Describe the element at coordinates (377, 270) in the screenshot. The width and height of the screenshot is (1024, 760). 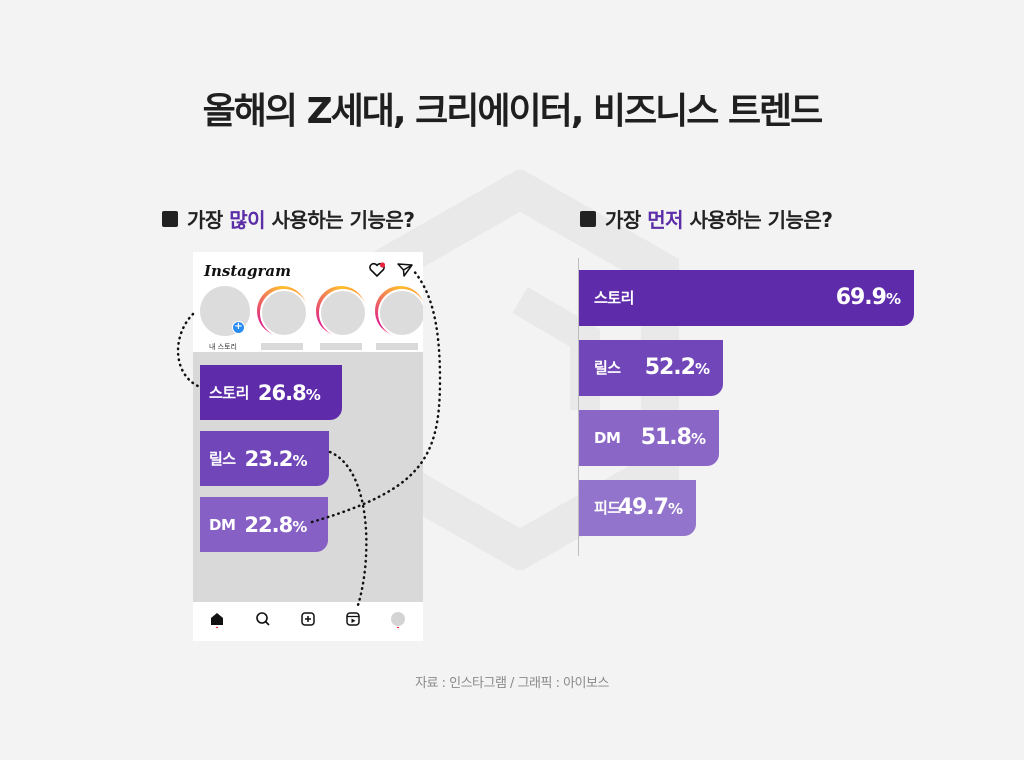
I see `heart-icon` at that location.